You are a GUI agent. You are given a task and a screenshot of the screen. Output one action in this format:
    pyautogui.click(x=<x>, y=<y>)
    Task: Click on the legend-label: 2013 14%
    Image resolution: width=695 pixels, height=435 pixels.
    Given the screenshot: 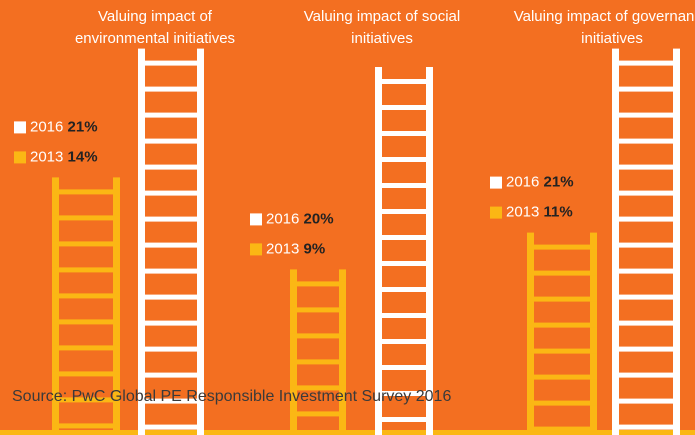 What is the action you would take?
    pyautogui.click(x=64, y=156)
    